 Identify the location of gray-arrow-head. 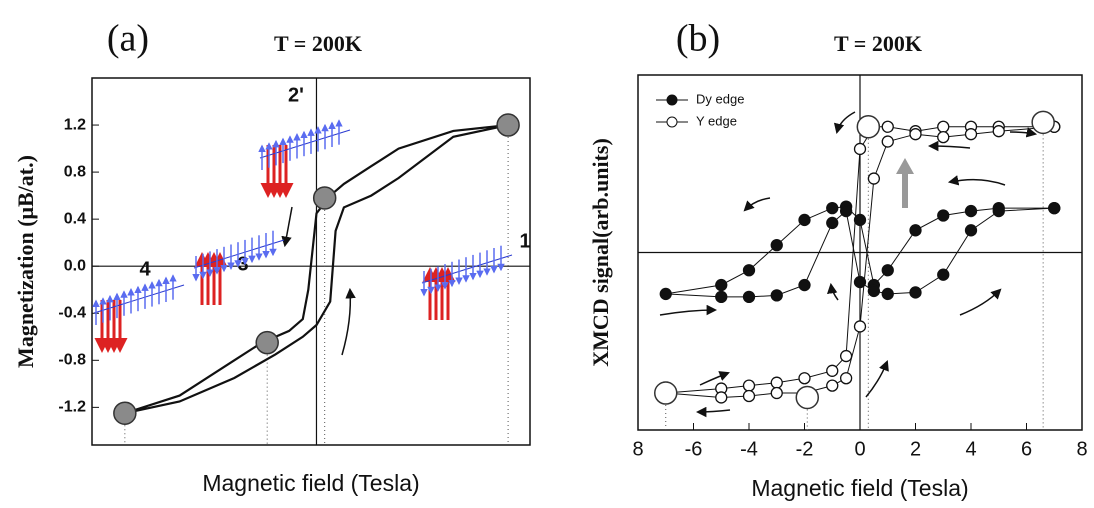
(905, 166).